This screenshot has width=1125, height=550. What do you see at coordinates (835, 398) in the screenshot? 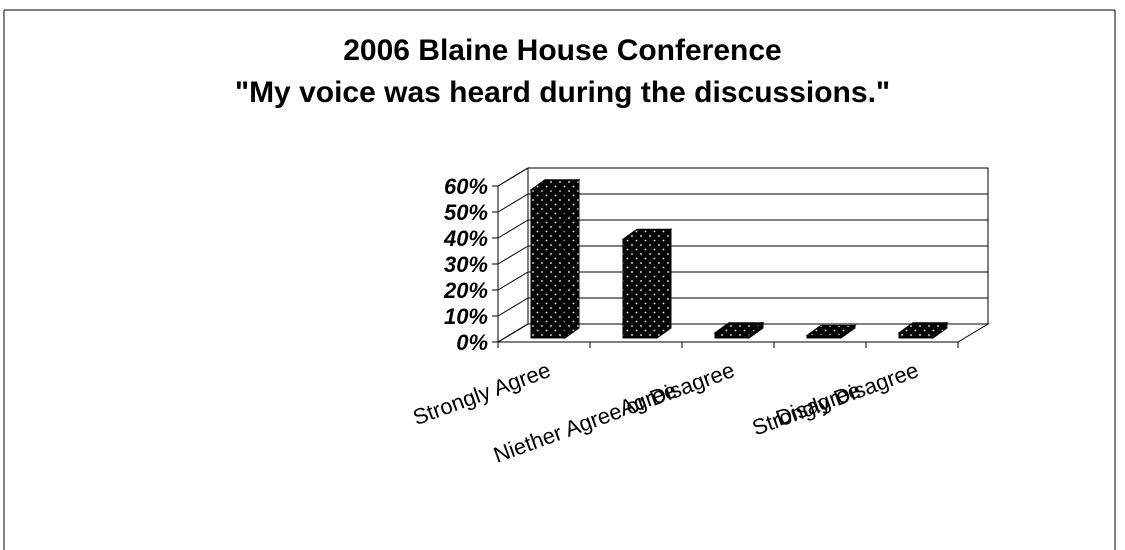
I see `x-tick-label: Strongly Disagree` at bounding box center [835, 398].